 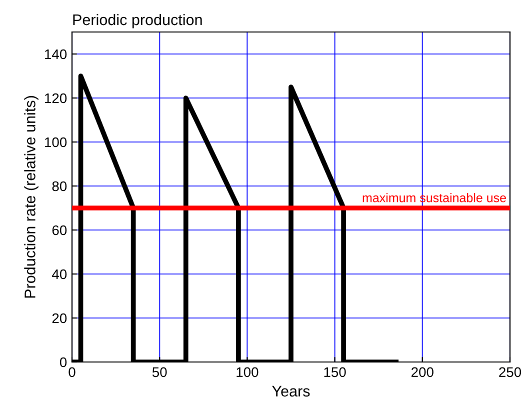 I want to click on chart-title: Periodic production, so click(x=137, y=21).